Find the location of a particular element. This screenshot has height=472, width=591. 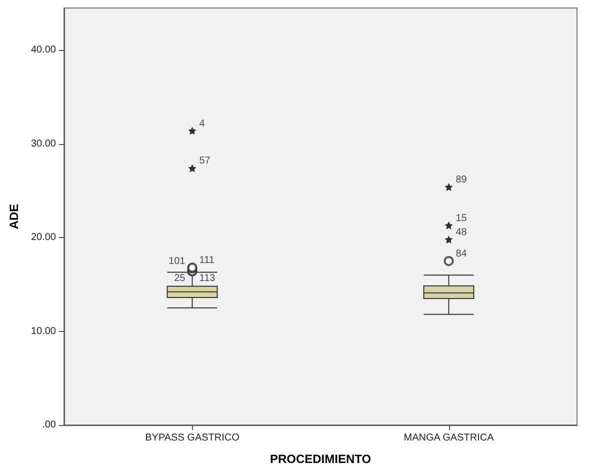

annotation: 101 is located at coordinates (177, 262).